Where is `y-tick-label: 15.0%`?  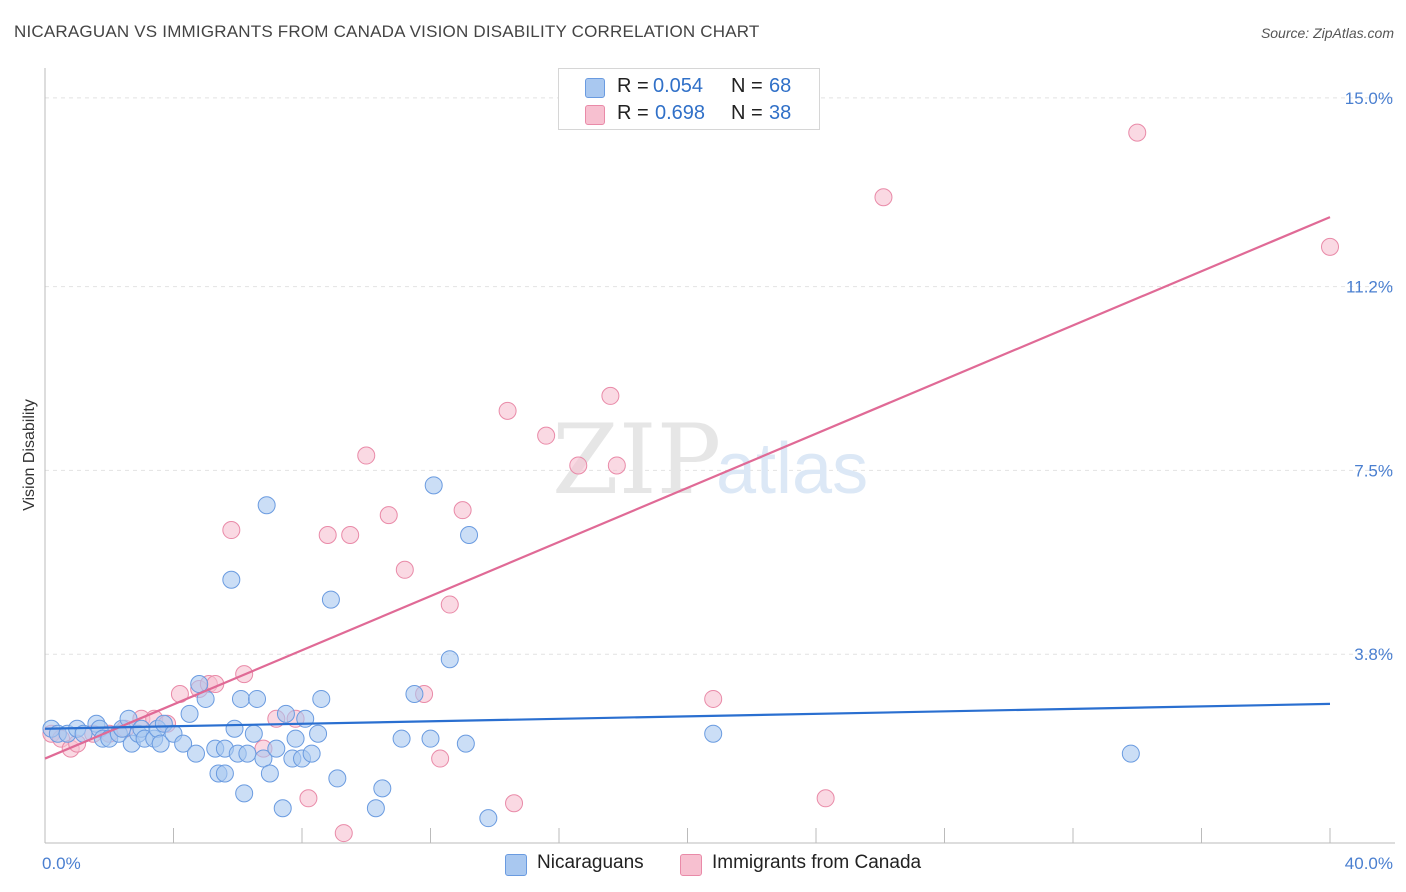 y-tick-label: 15.0% is located at coordinates (1369, 98).